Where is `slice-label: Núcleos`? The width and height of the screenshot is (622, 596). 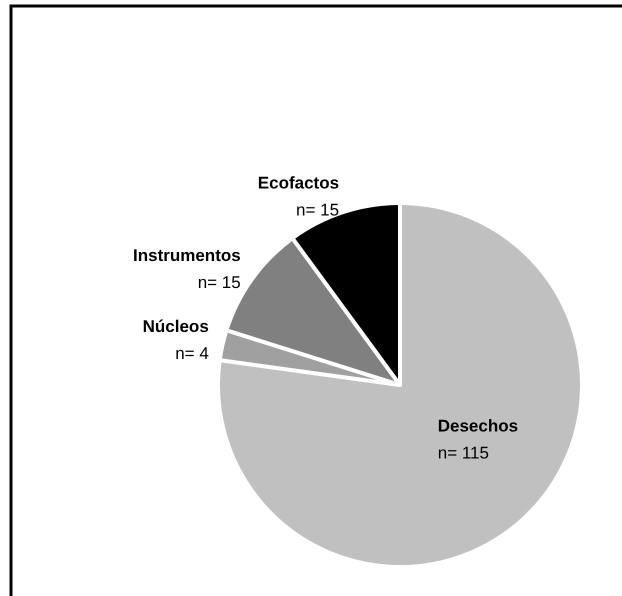
slice-label: Núcleos is located at coordinates (175, 326).